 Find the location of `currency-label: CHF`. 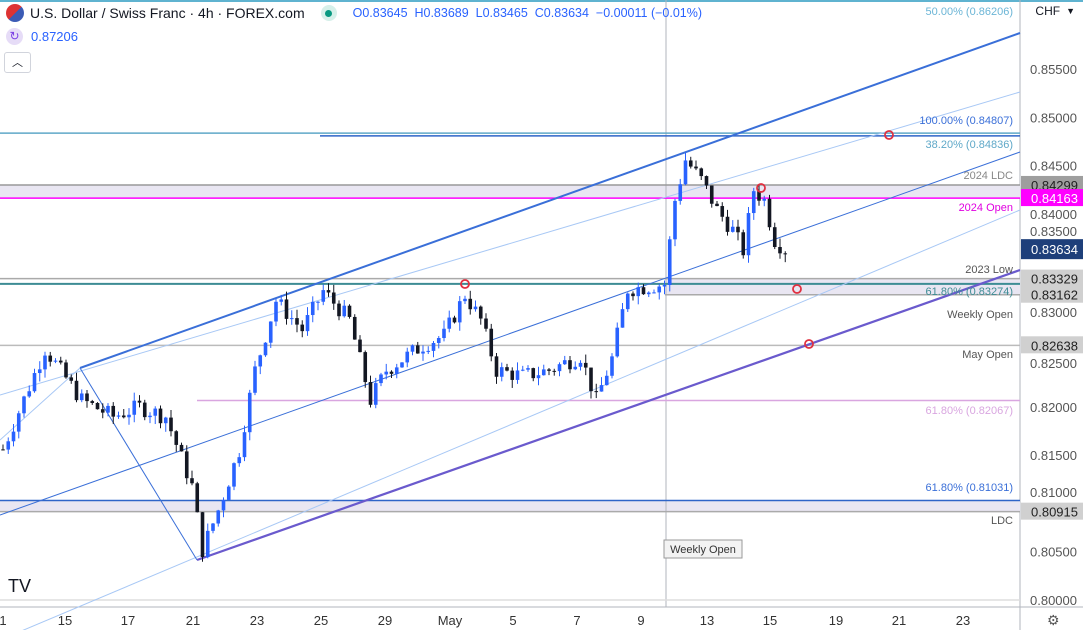

currency-label: CHF is located at coordinates (1048, 11).